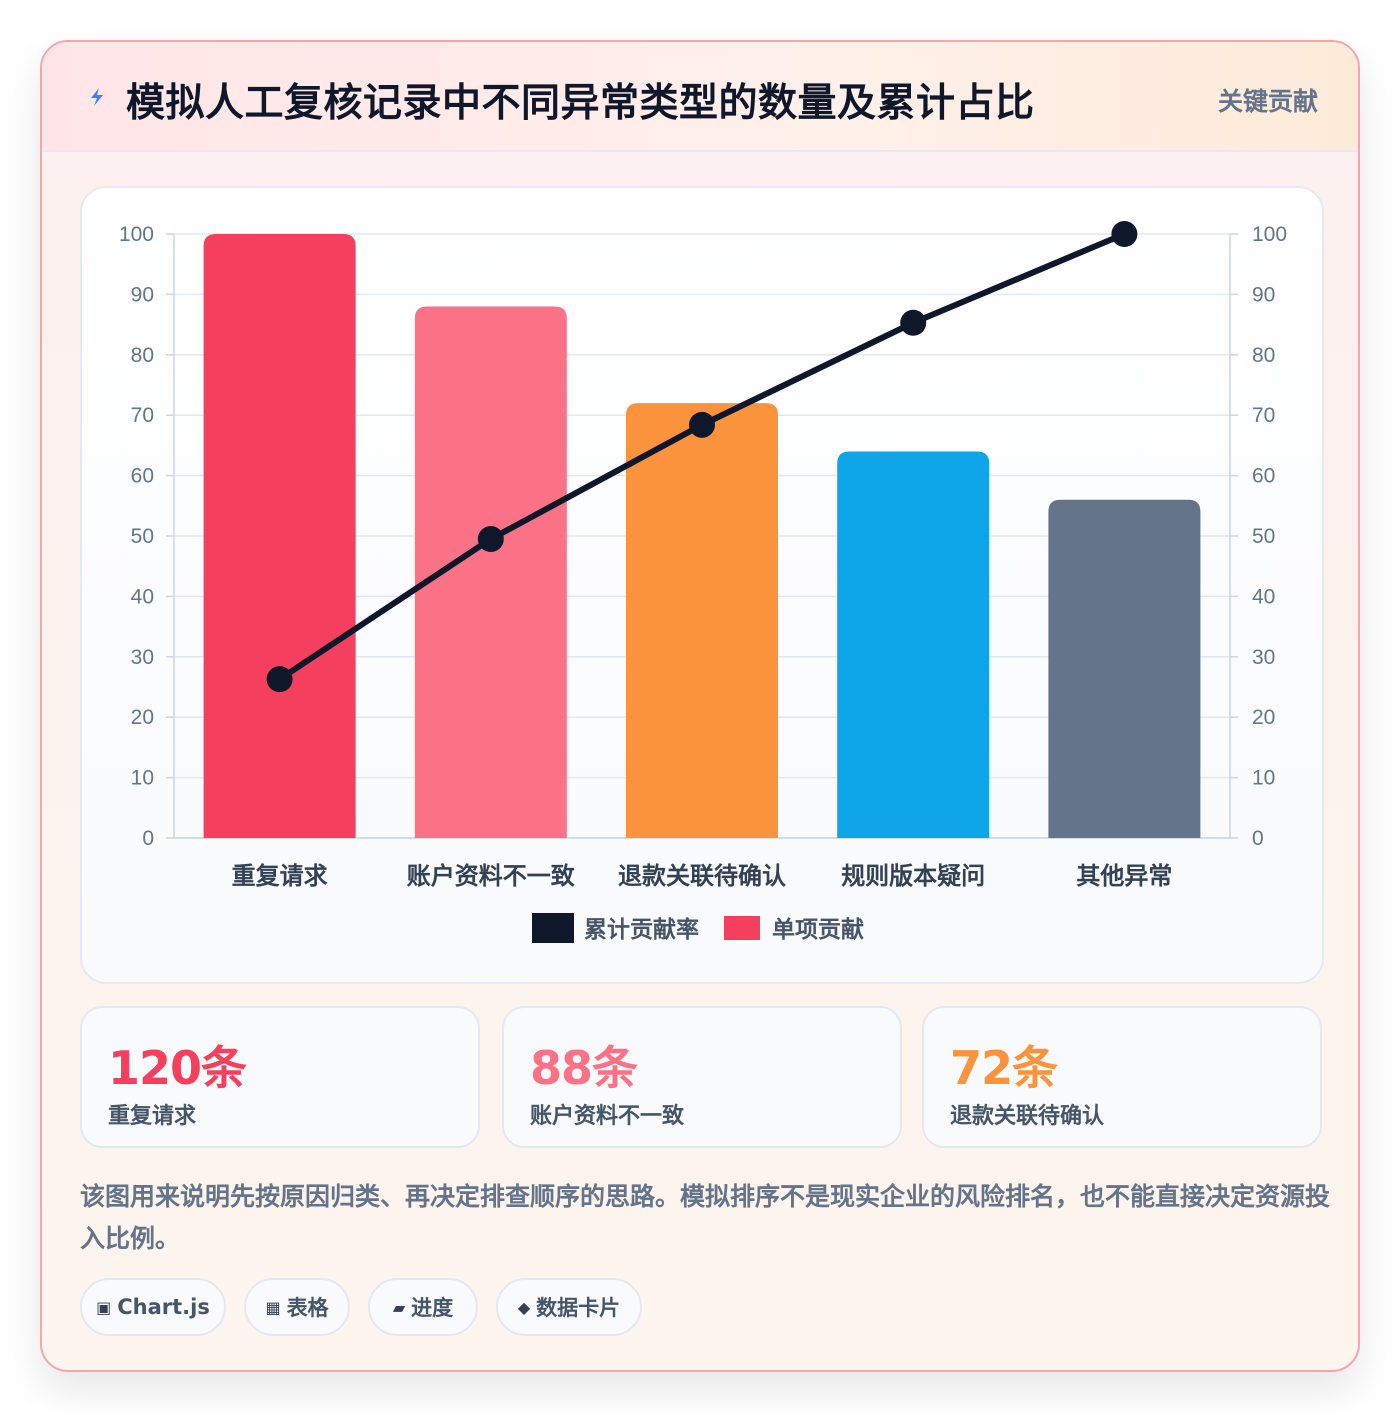  Describe the element at coordinates (280, 876) in the screenshot. I see `x-tick-label: 重复请求` at that location.